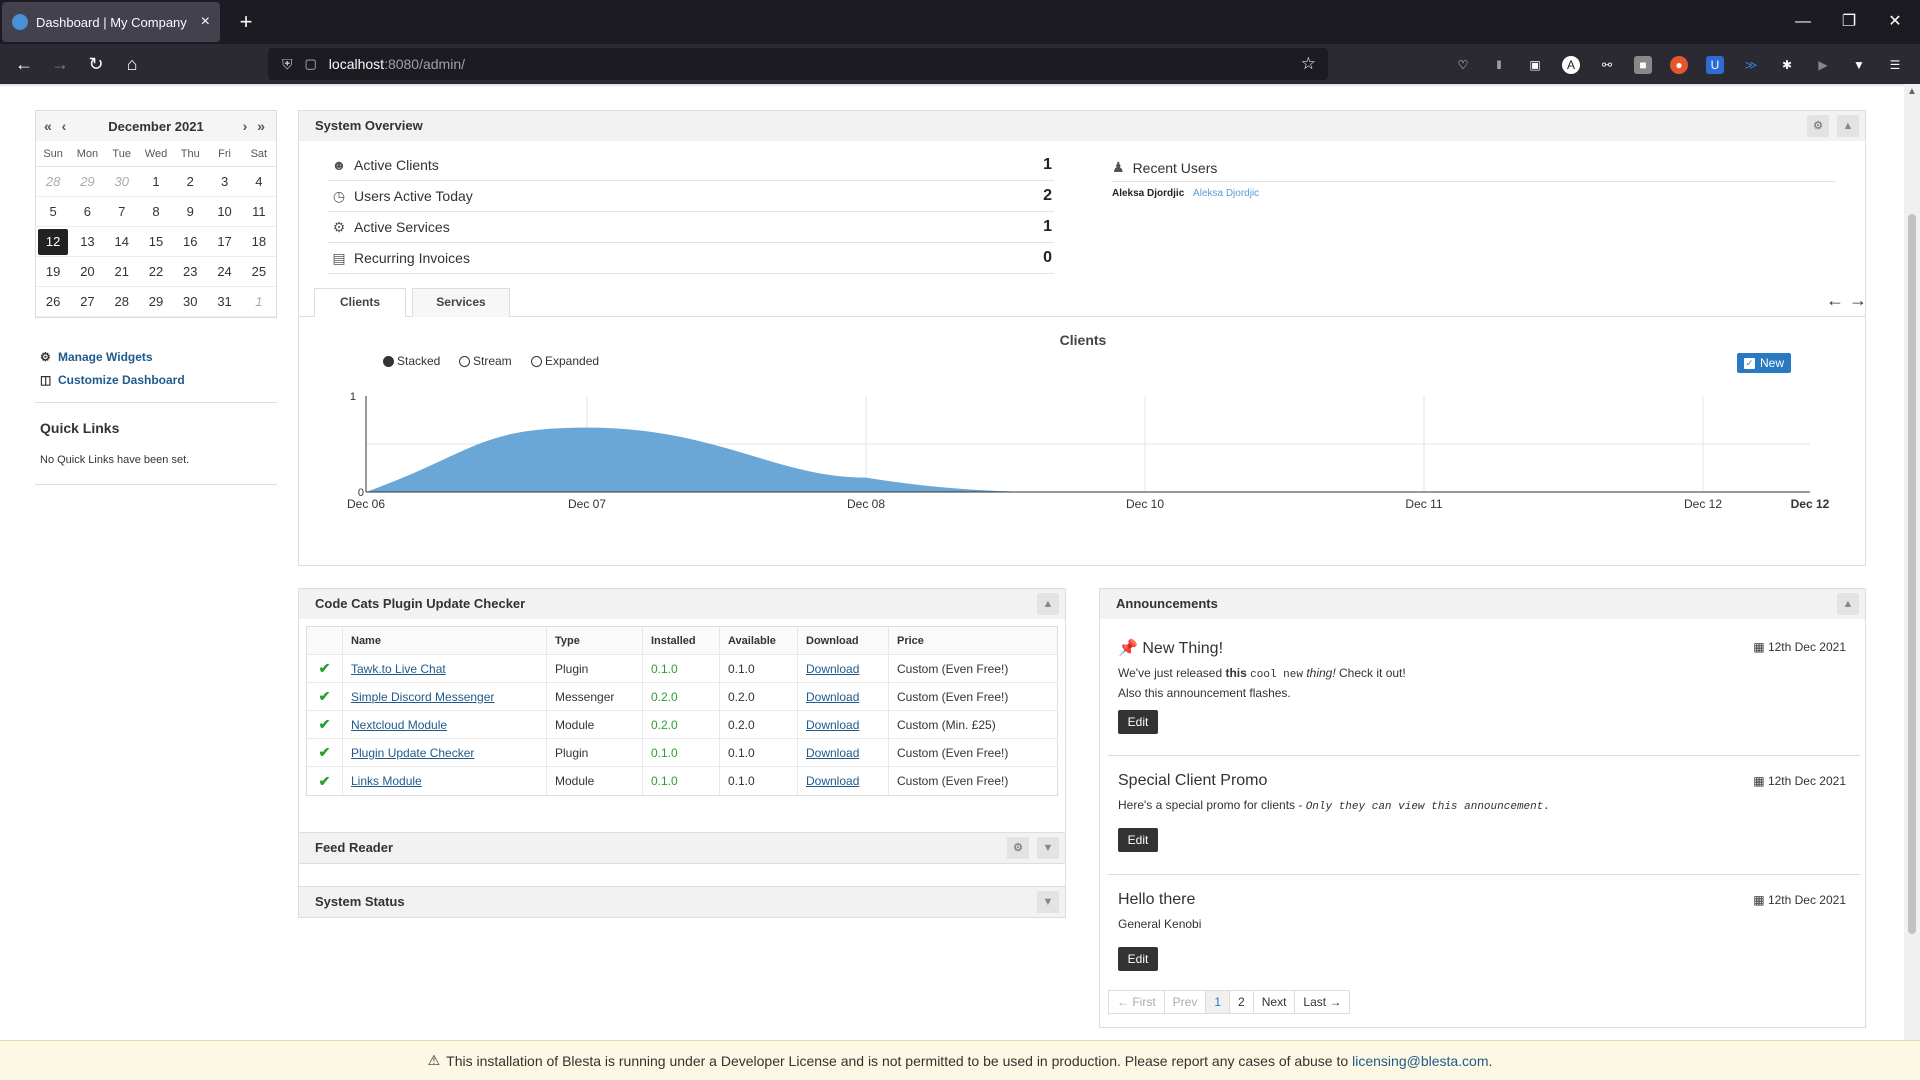  What do you see at coordinates (1803, 21) in the screenshot?
I see `minimize-icon: —` at bounding box center [1803, 21].